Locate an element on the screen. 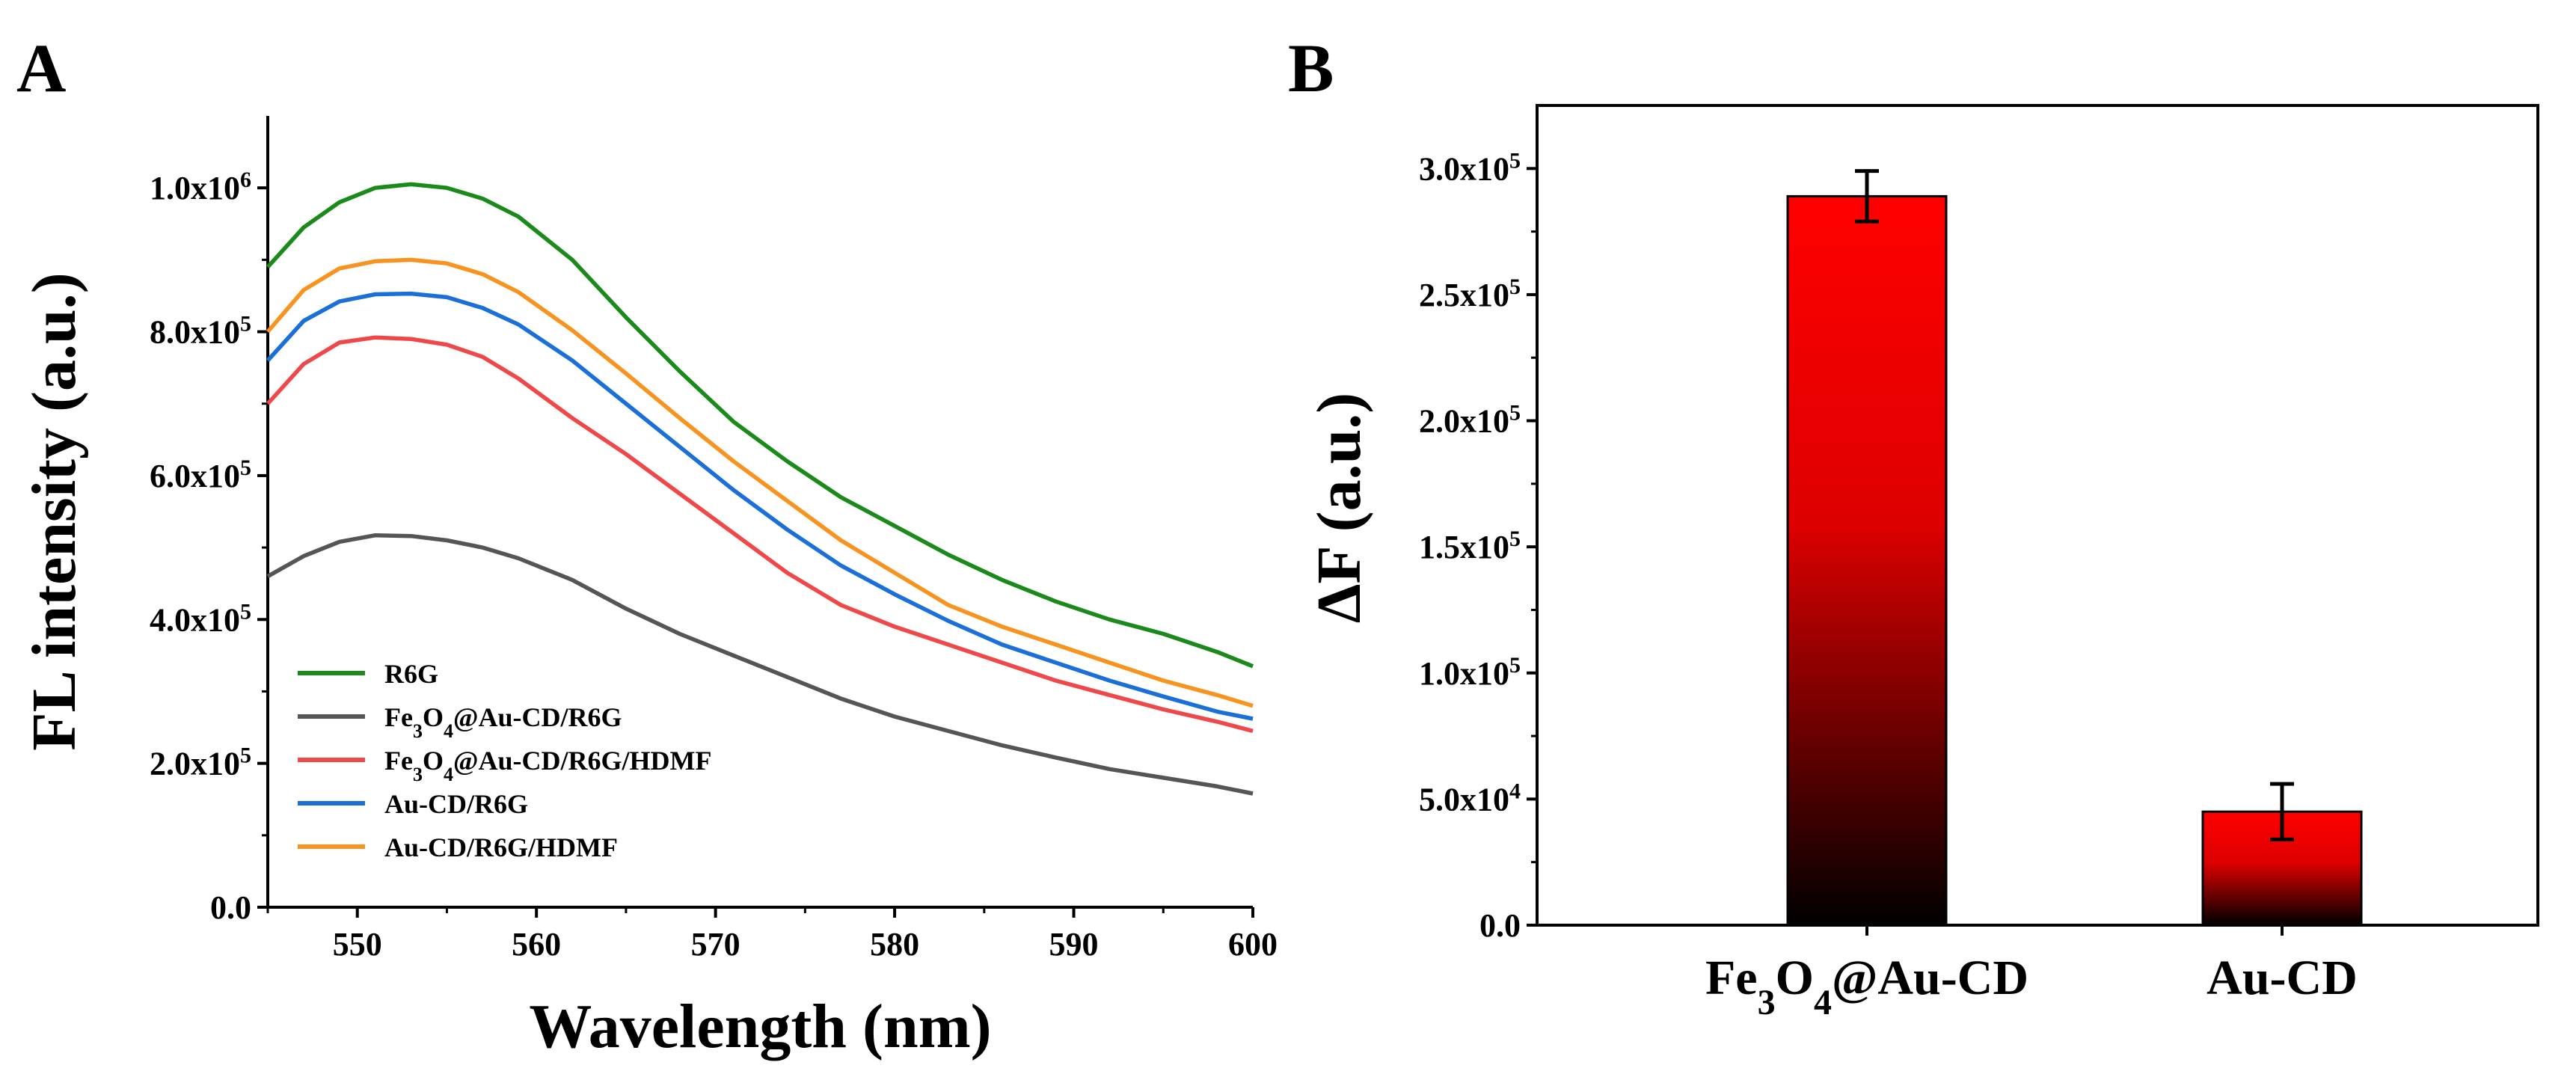  y-tick-label: 5.0x10⁴ is located at coordinates (1470, 799).